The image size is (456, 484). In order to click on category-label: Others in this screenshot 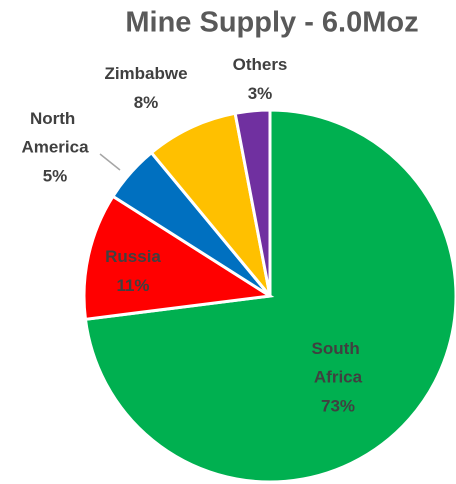, I will do `click(260, 64)`.